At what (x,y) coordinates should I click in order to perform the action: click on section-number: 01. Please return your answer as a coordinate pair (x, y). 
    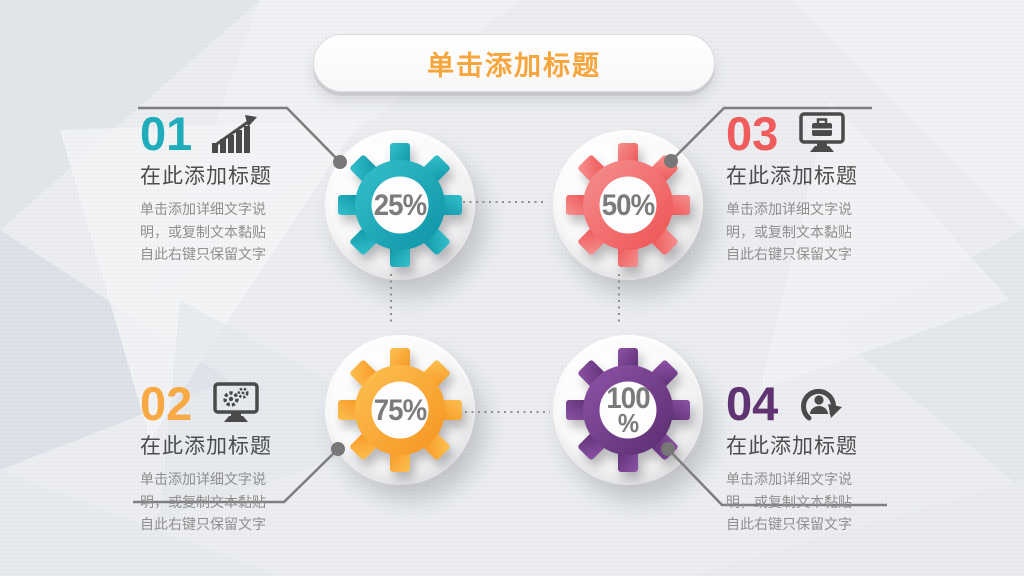
    Looking at the image, I should click on (166, 133).